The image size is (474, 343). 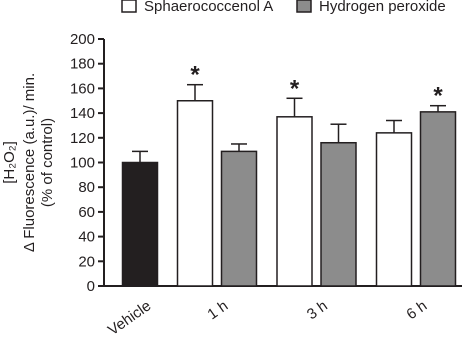 I want to click on y-tick-label: 180, so click(x=82, y=64).